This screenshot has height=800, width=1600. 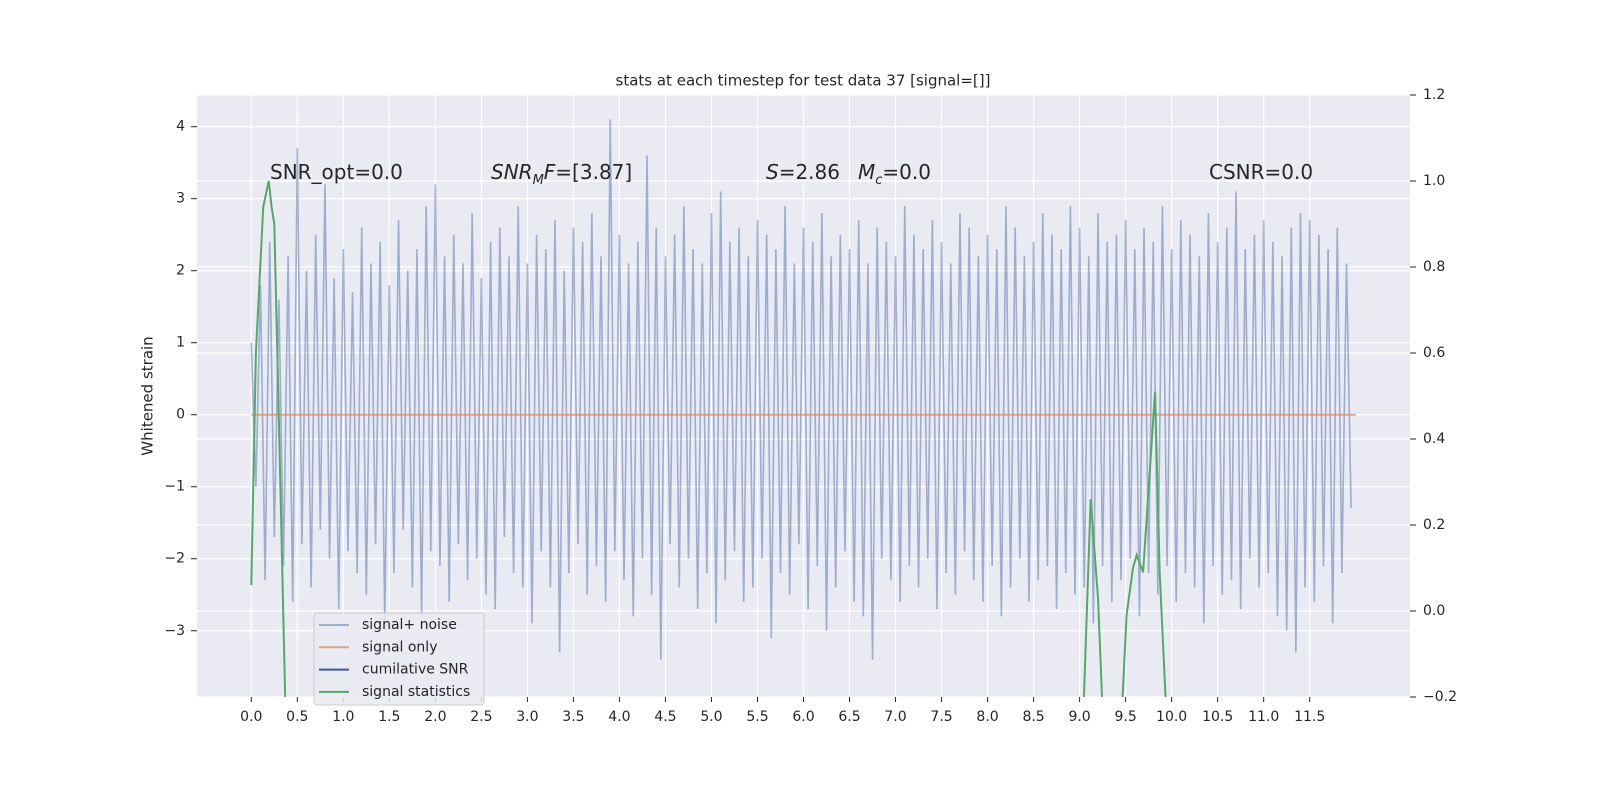 I want to click on legend-label: cumilative SNR, so click(x=415, y=670).